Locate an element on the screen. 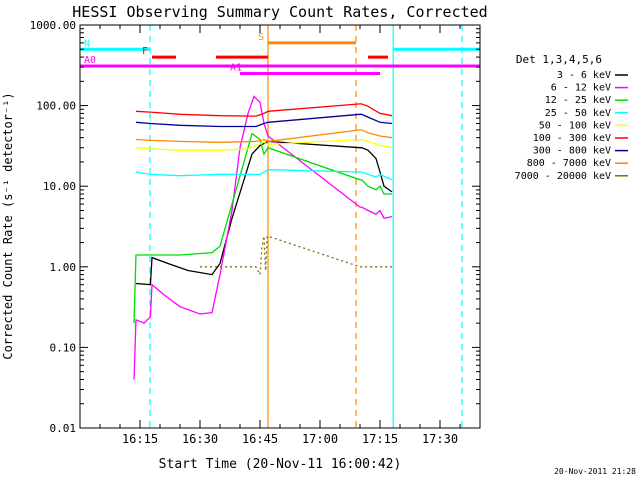 The height and width of the screenshot is (480, 640). flag-label-a1: A1 is located at coordinates (236, 68).